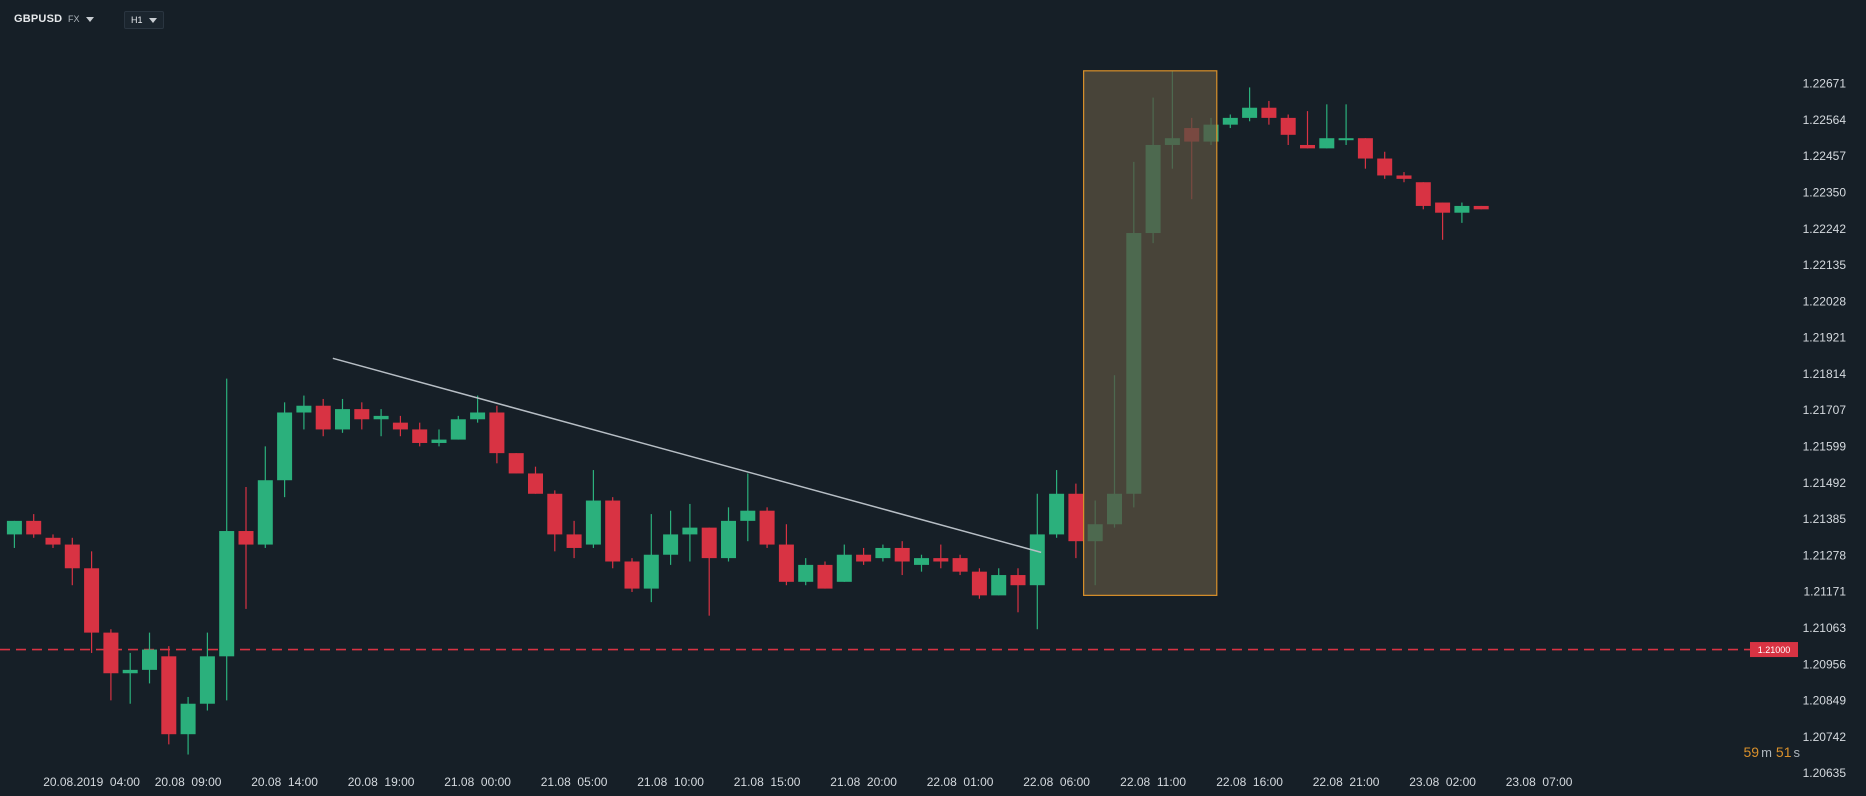 The image size is (1866, 796). What do you see at coordinates (1825, 483) in the screenshot?
I see `y-tick-label: 1.21492` at bounding box center [1825, 483].